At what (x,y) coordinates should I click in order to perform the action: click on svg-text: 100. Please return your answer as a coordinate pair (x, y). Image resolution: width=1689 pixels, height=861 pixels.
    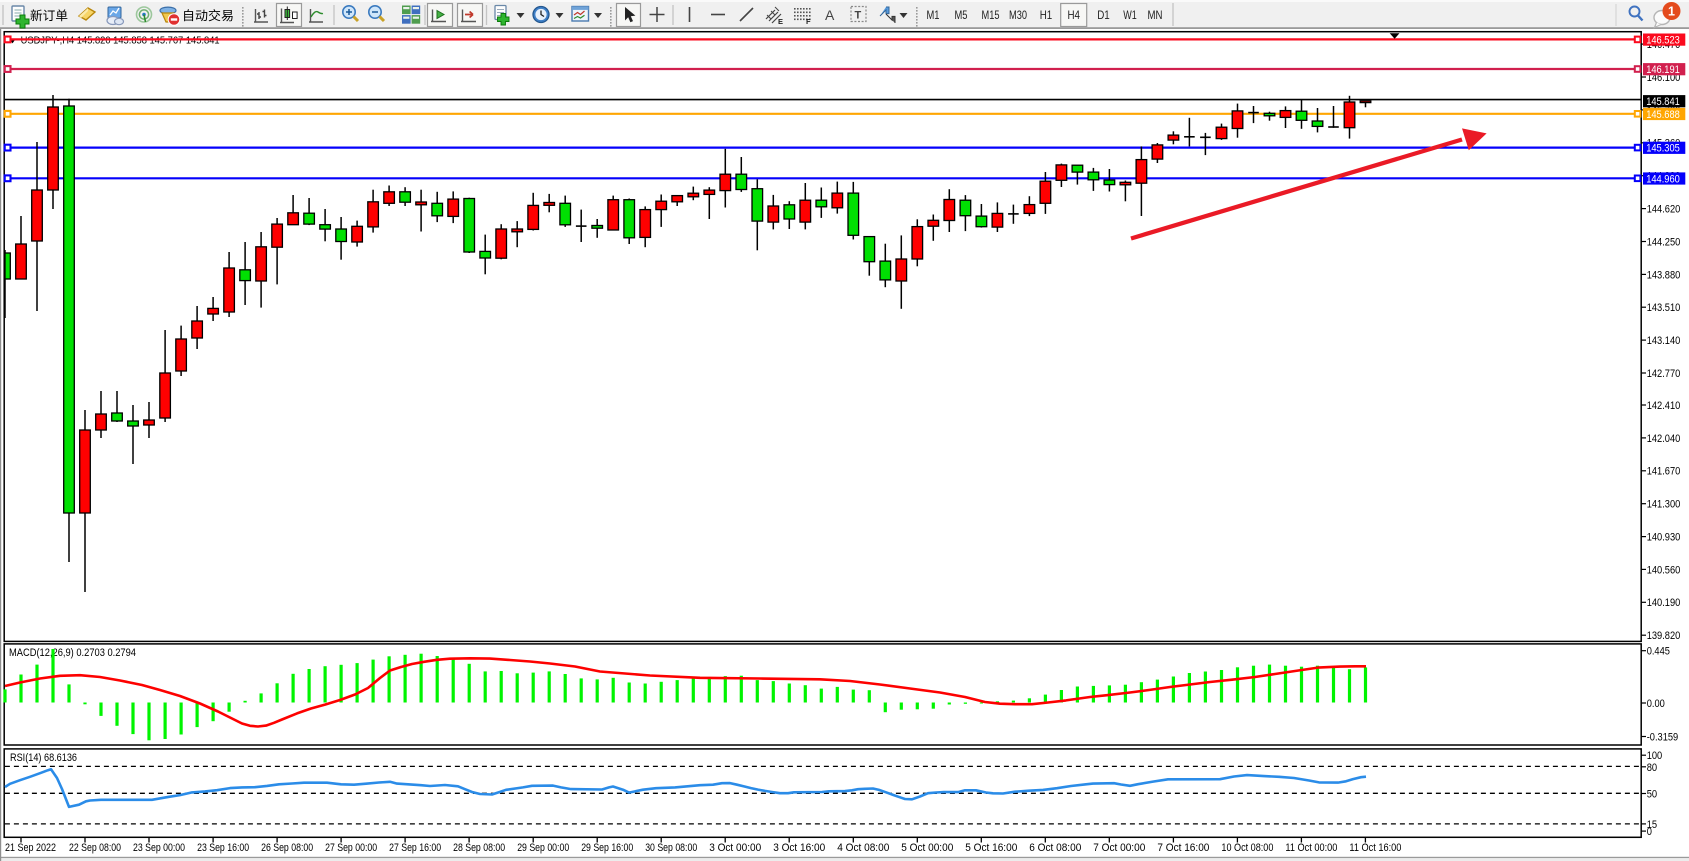
    Looking at the image, I should click on (1655, 756).